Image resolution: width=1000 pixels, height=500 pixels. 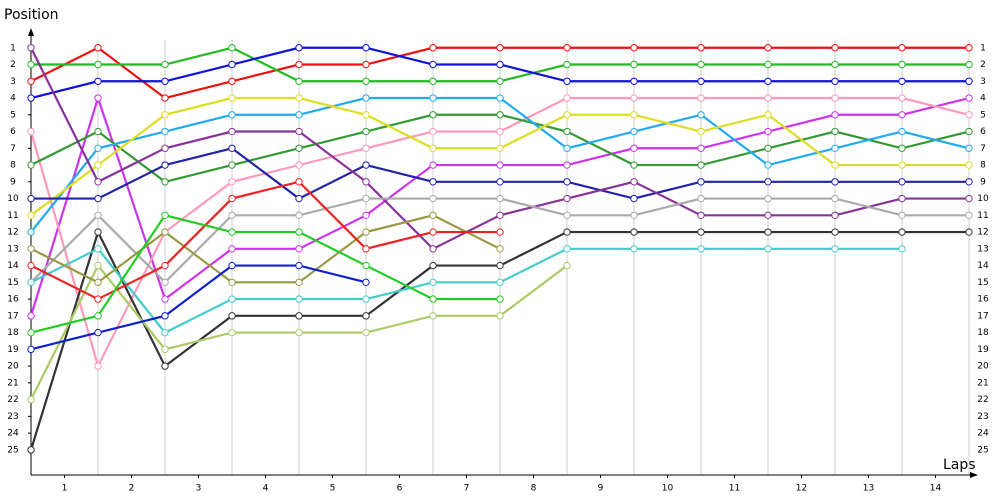 What do you see at coordinates (983, 166) in the screenshot?
I see `y-tick-label-right: 8` at bounding box center [983, 166].